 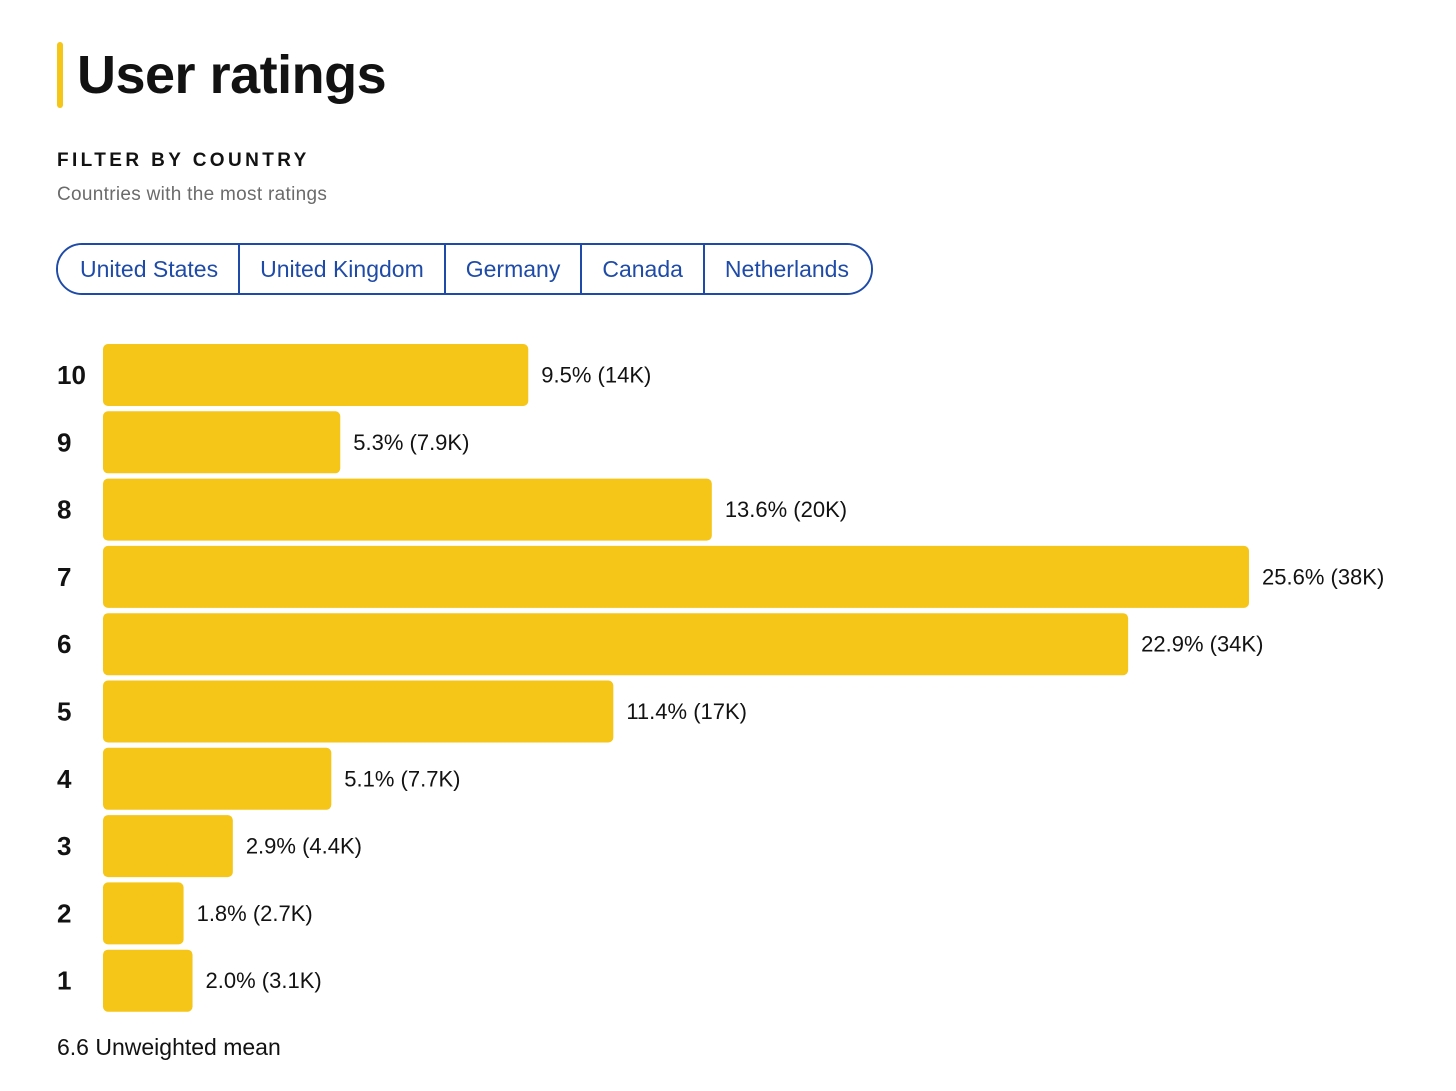 I want to click on title-block: User ratings, so click(x=222, y=75).